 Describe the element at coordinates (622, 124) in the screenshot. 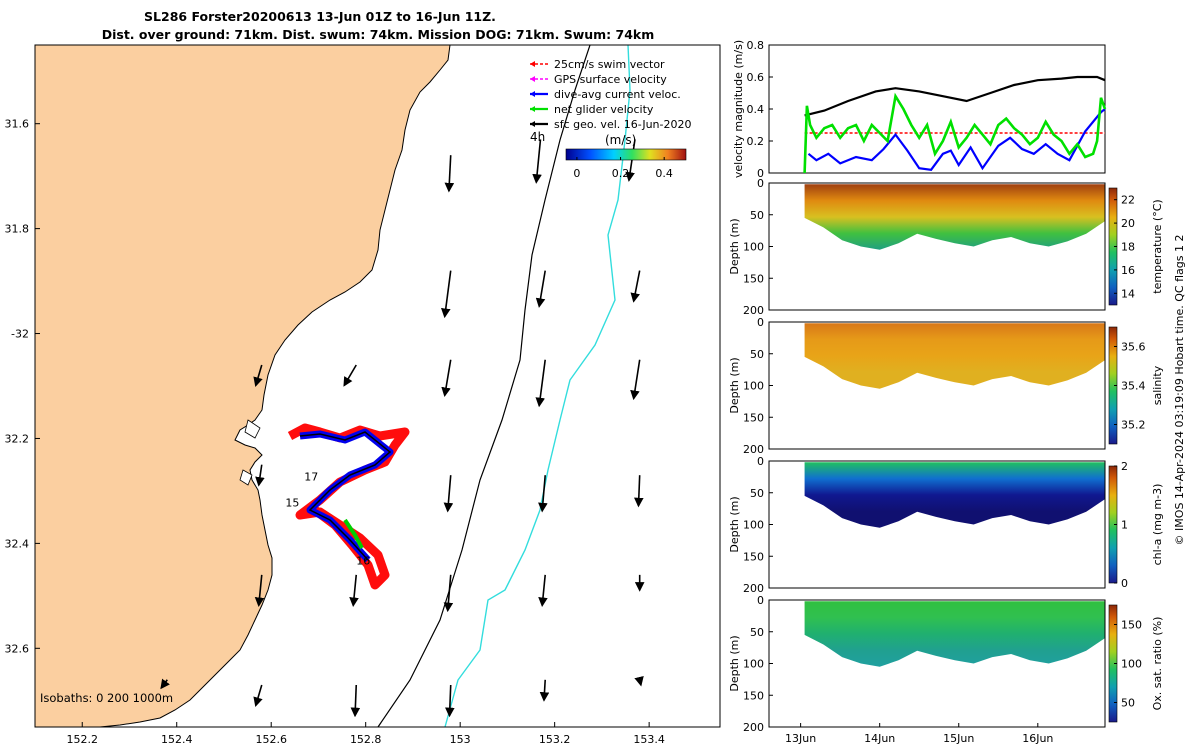

I see `legend-label: sfc geo. vel. 16-Jun-2020` at that location.